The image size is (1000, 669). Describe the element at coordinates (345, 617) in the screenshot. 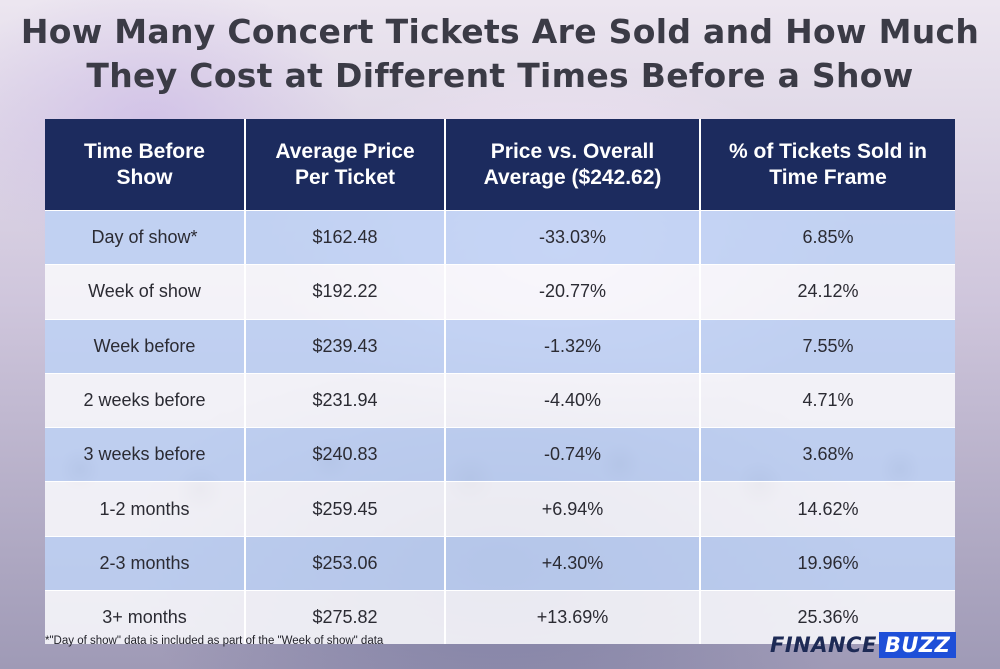

I see `cell-average-price: $275.82` at that location.